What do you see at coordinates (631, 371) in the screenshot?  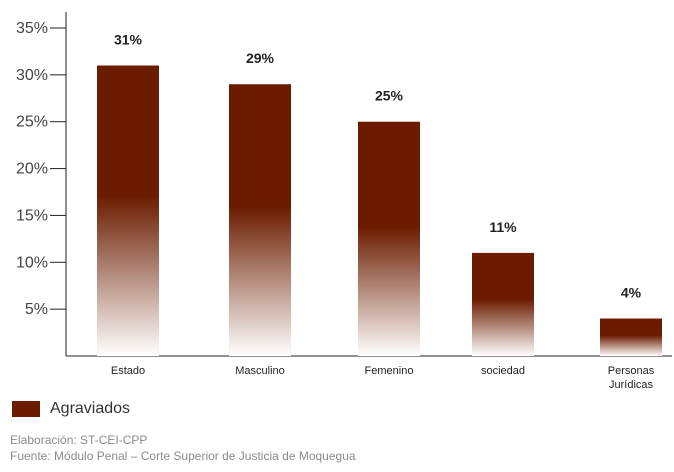 I see `x-category-label: Personas` at bounding box center [631, 371].